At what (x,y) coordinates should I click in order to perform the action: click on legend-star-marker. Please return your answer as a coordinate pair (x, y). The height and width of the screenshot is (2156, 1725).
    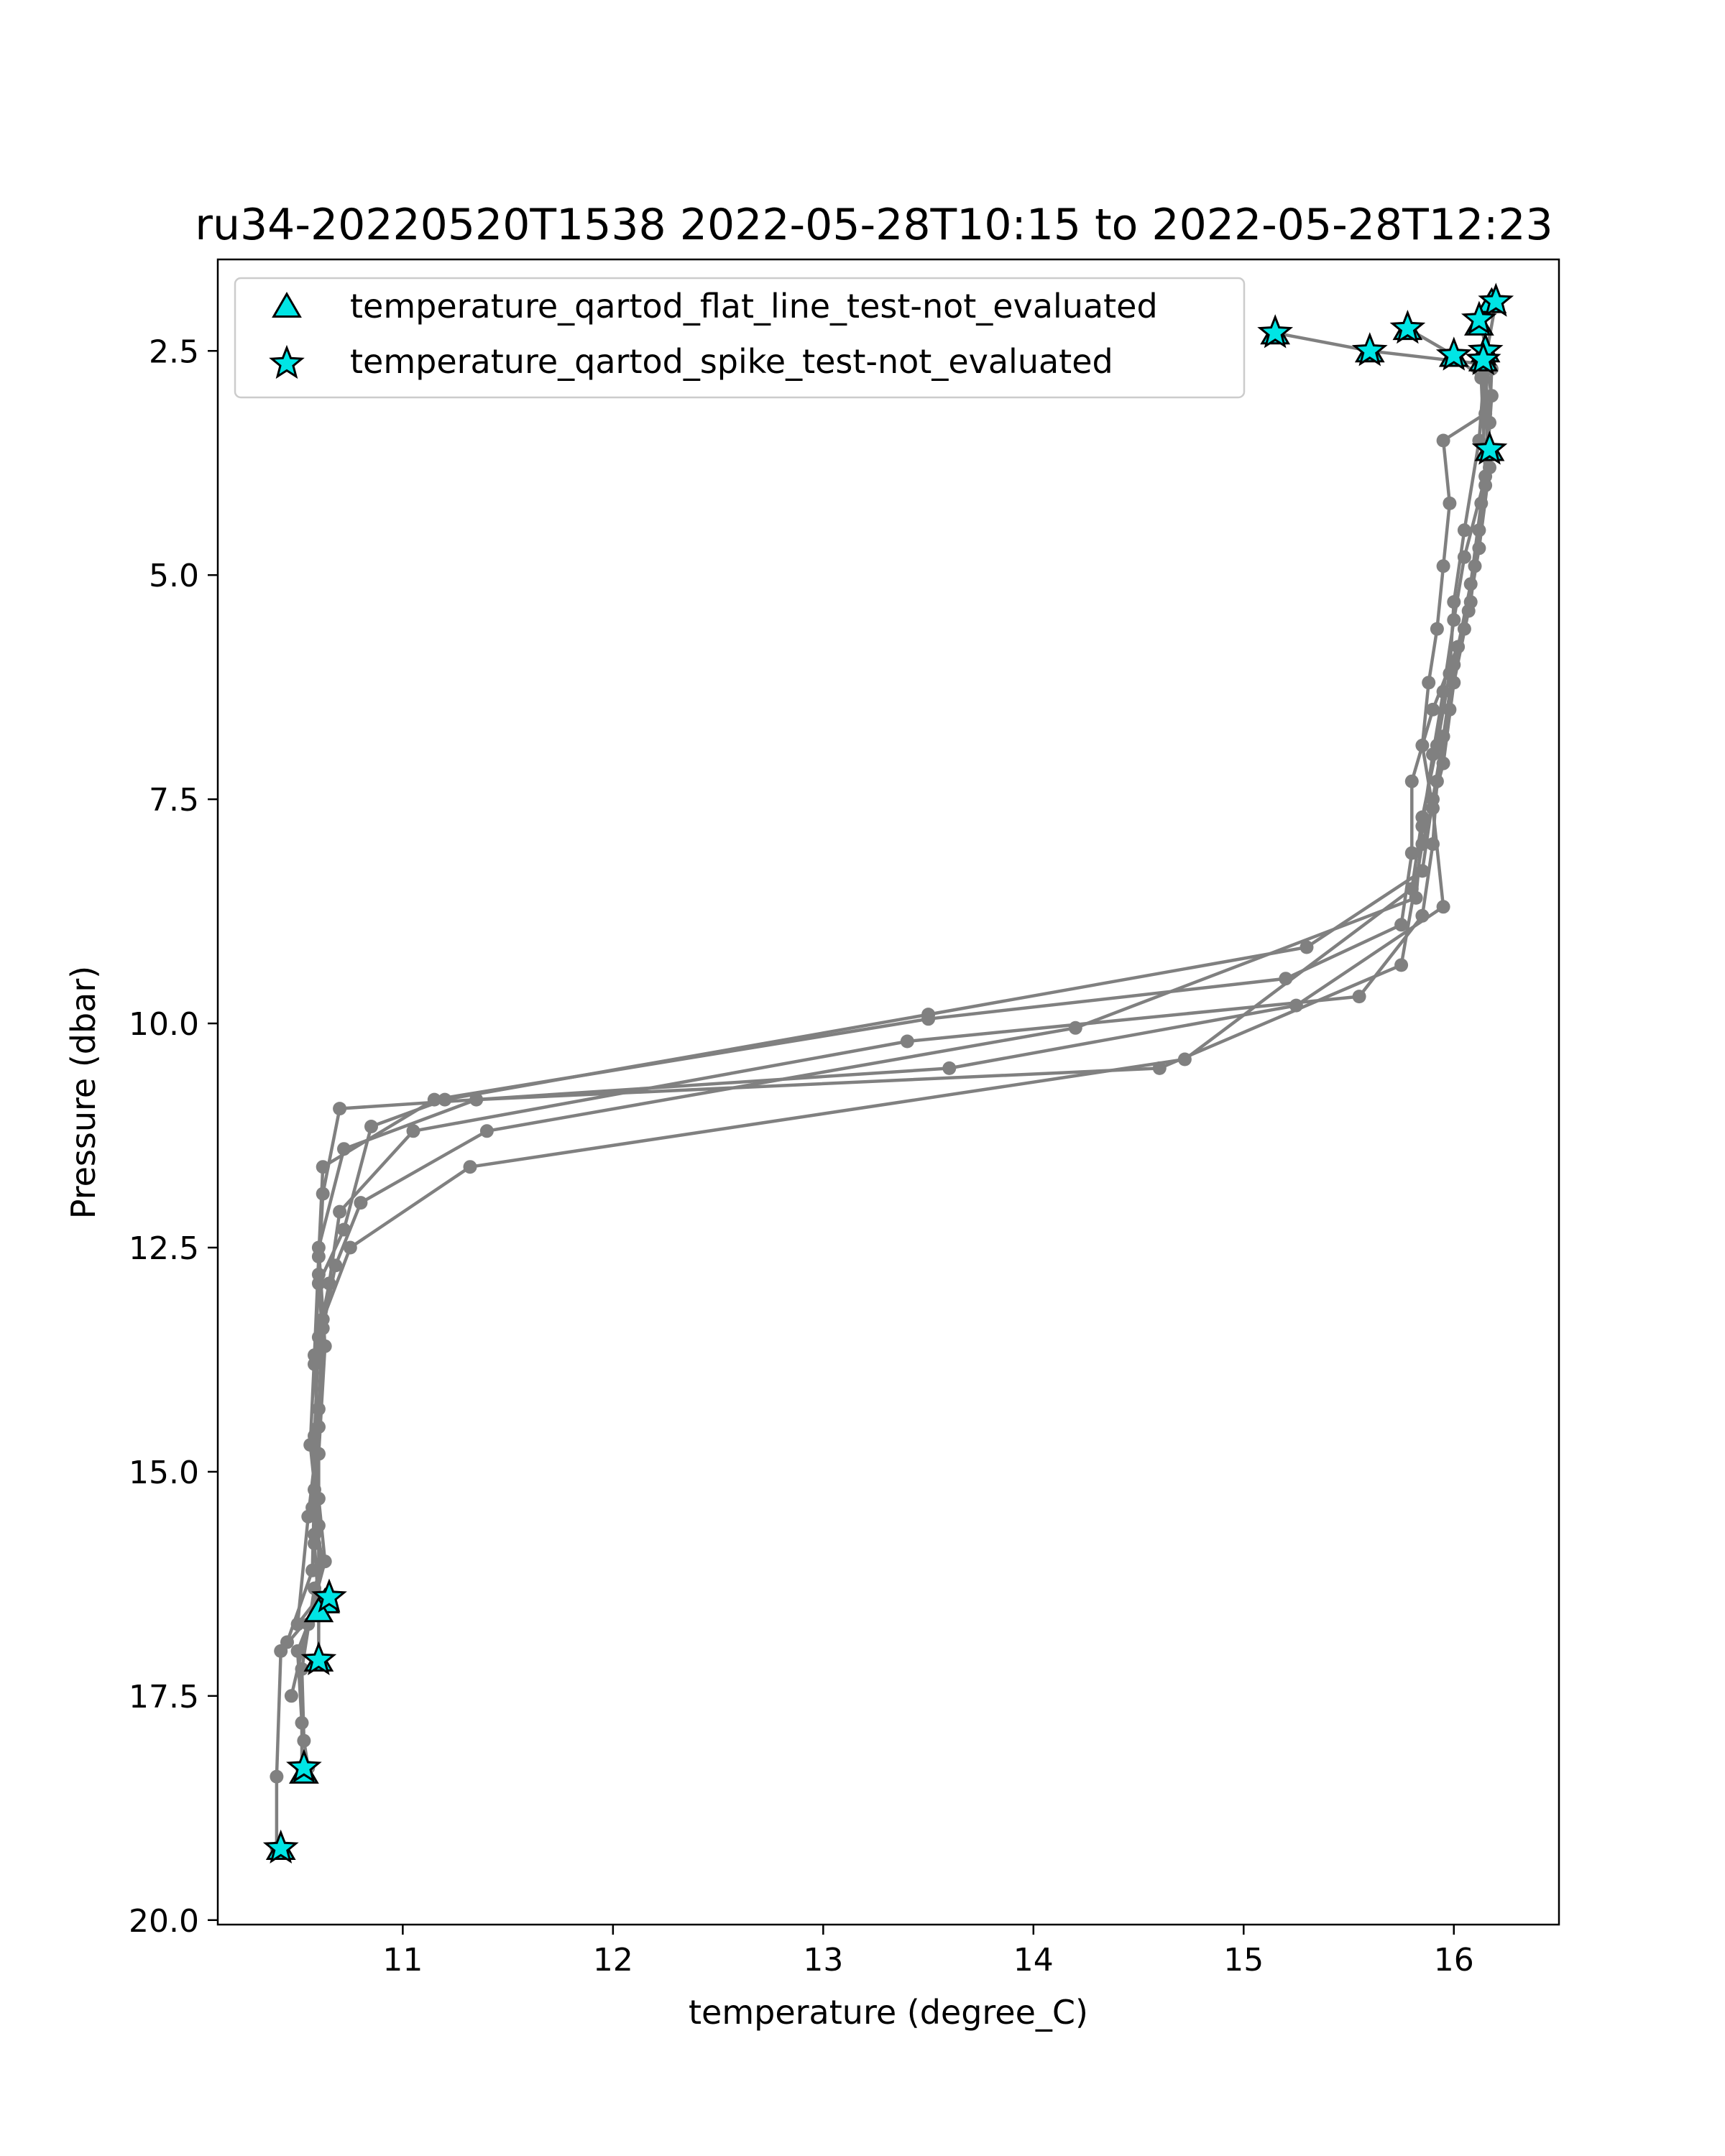
    Looking at the image, I should click on (287, 361).